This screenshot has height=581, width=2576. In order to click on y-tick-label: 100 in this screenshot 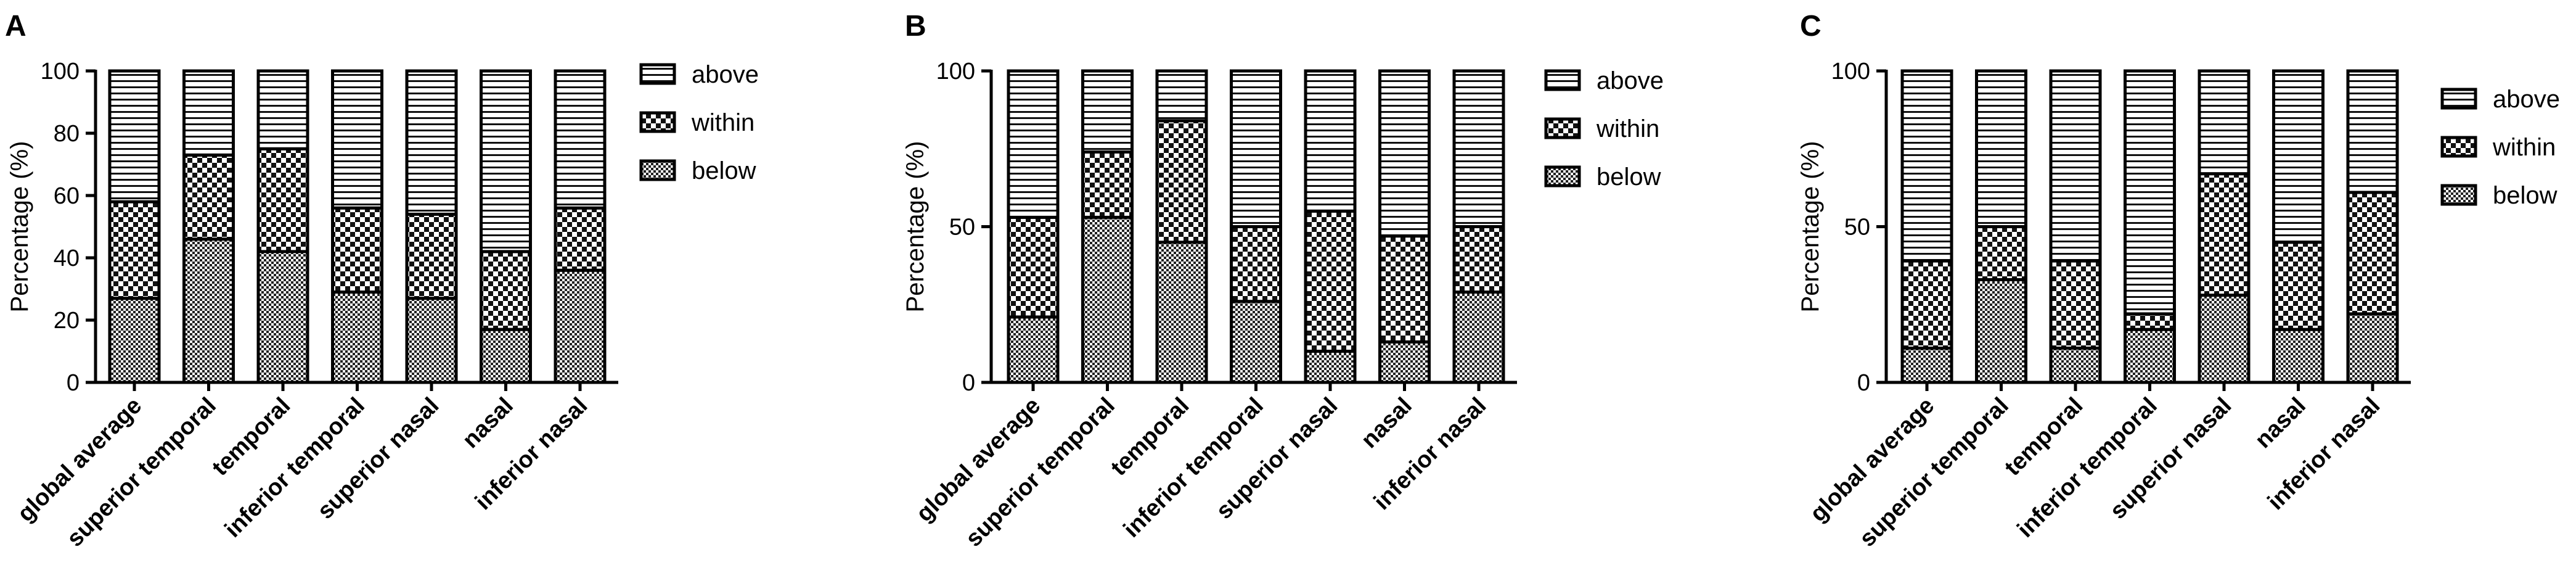, I will do `click(955, 71)`.